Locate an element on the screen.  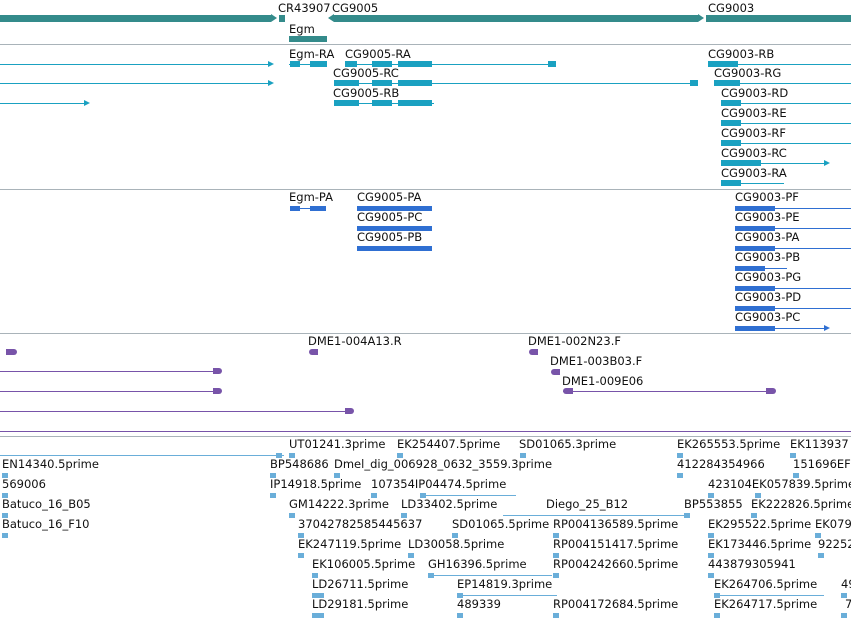
protein-bar is located at coordinates (755, 228).